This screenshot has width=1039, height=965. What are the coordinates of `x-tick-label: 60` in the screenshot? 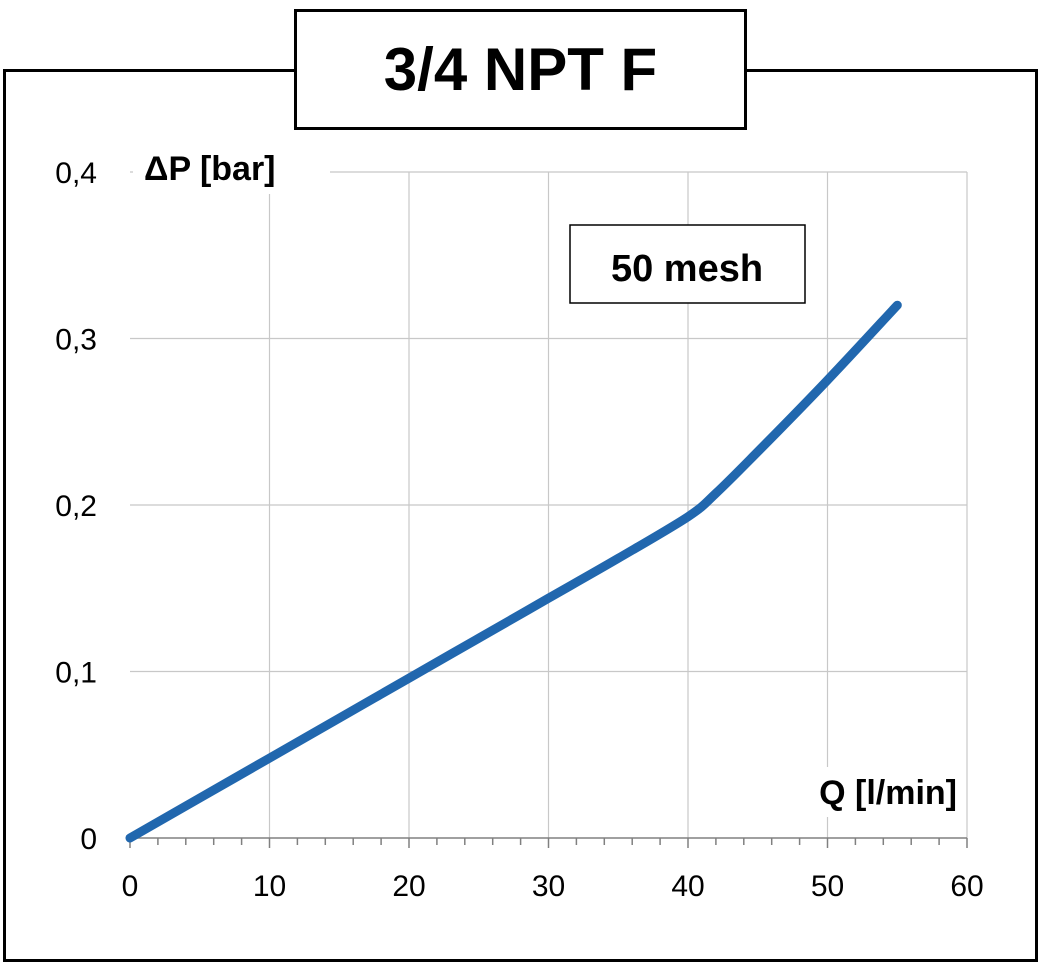 It's located at (966, 886).